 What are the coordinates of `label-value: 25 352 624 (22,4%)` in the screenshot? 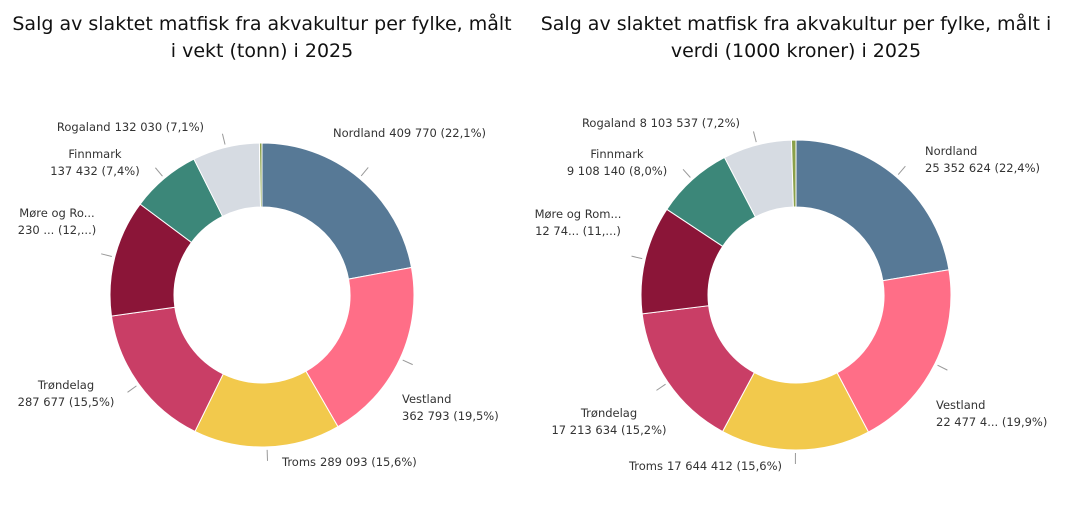 It's located at (982, 168).